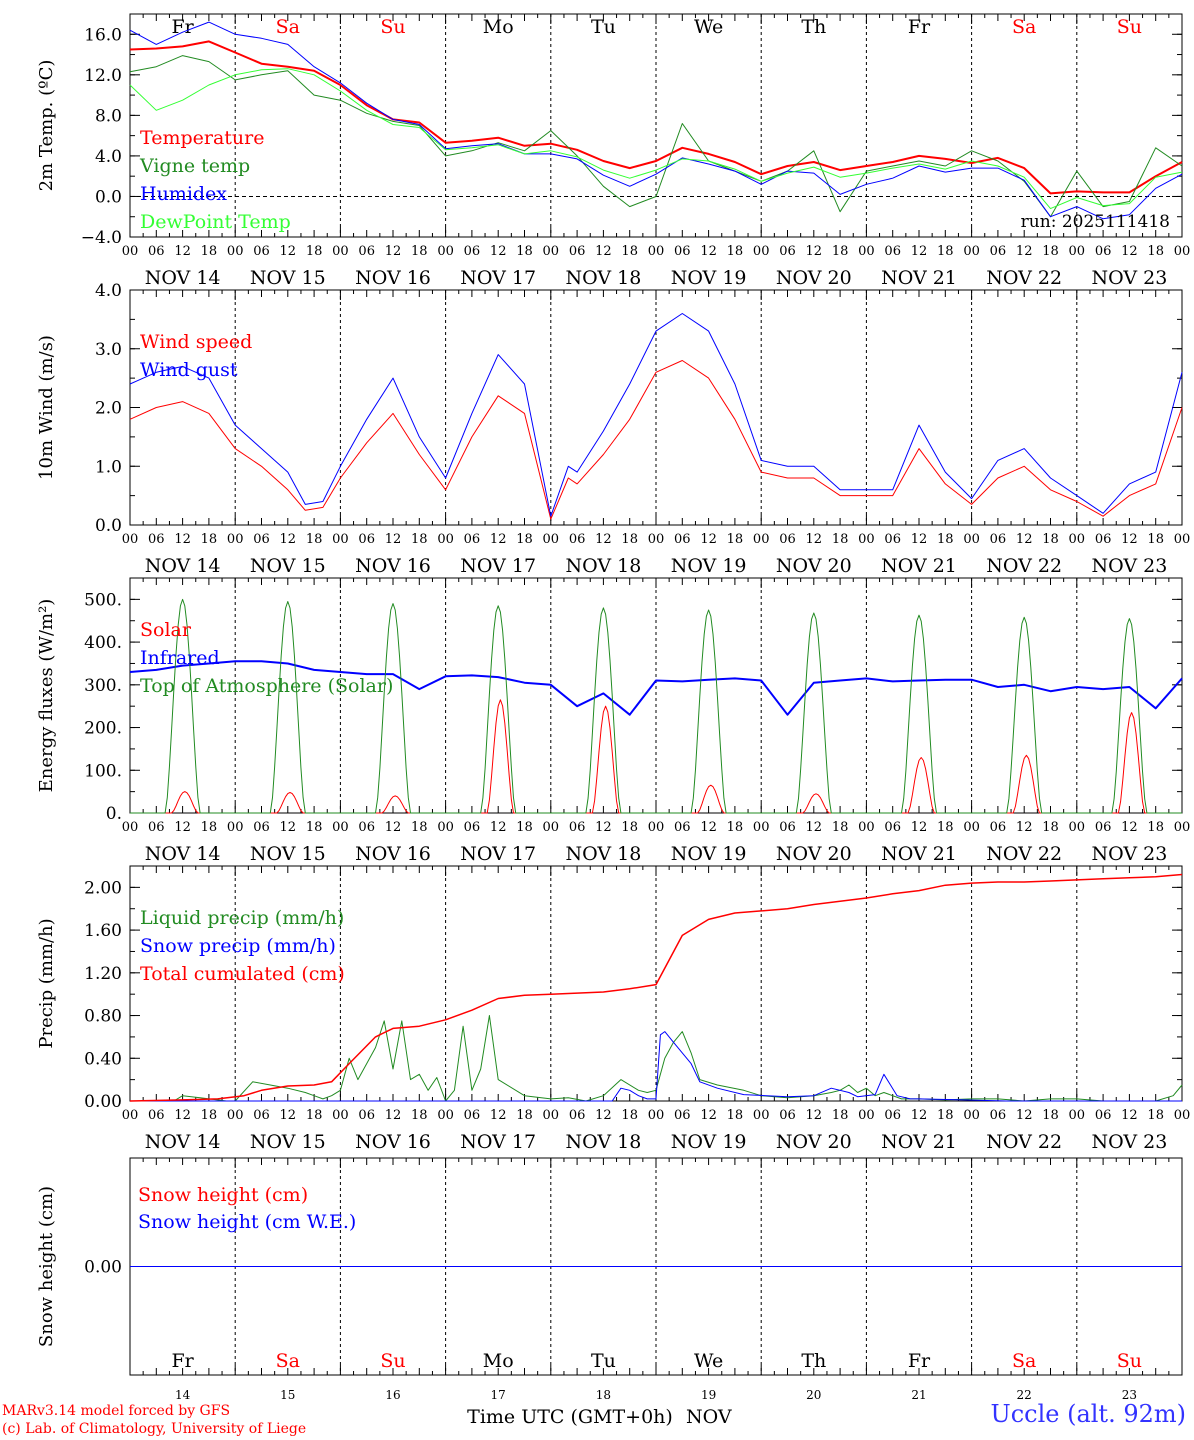  What do you see at coordinates (103, 771) in the screenshot?
I see `y-tick-label: 100.` at bounding box center [103, 771].